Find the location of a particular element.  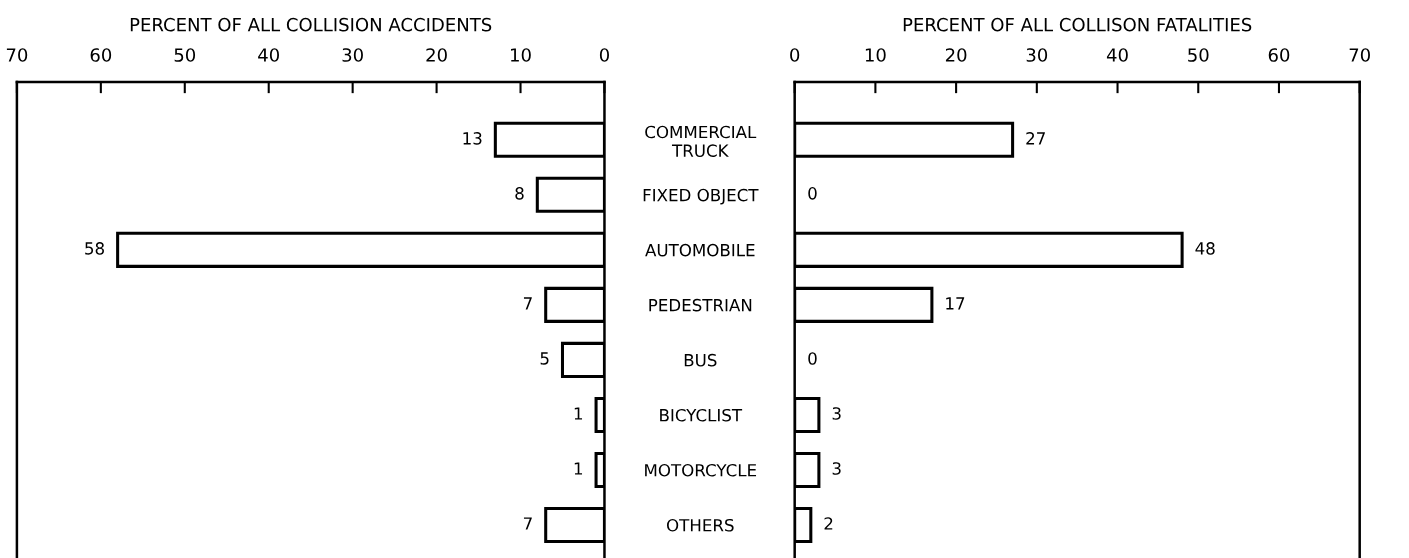

data-label: 58 is located at coordinates (94, 248).